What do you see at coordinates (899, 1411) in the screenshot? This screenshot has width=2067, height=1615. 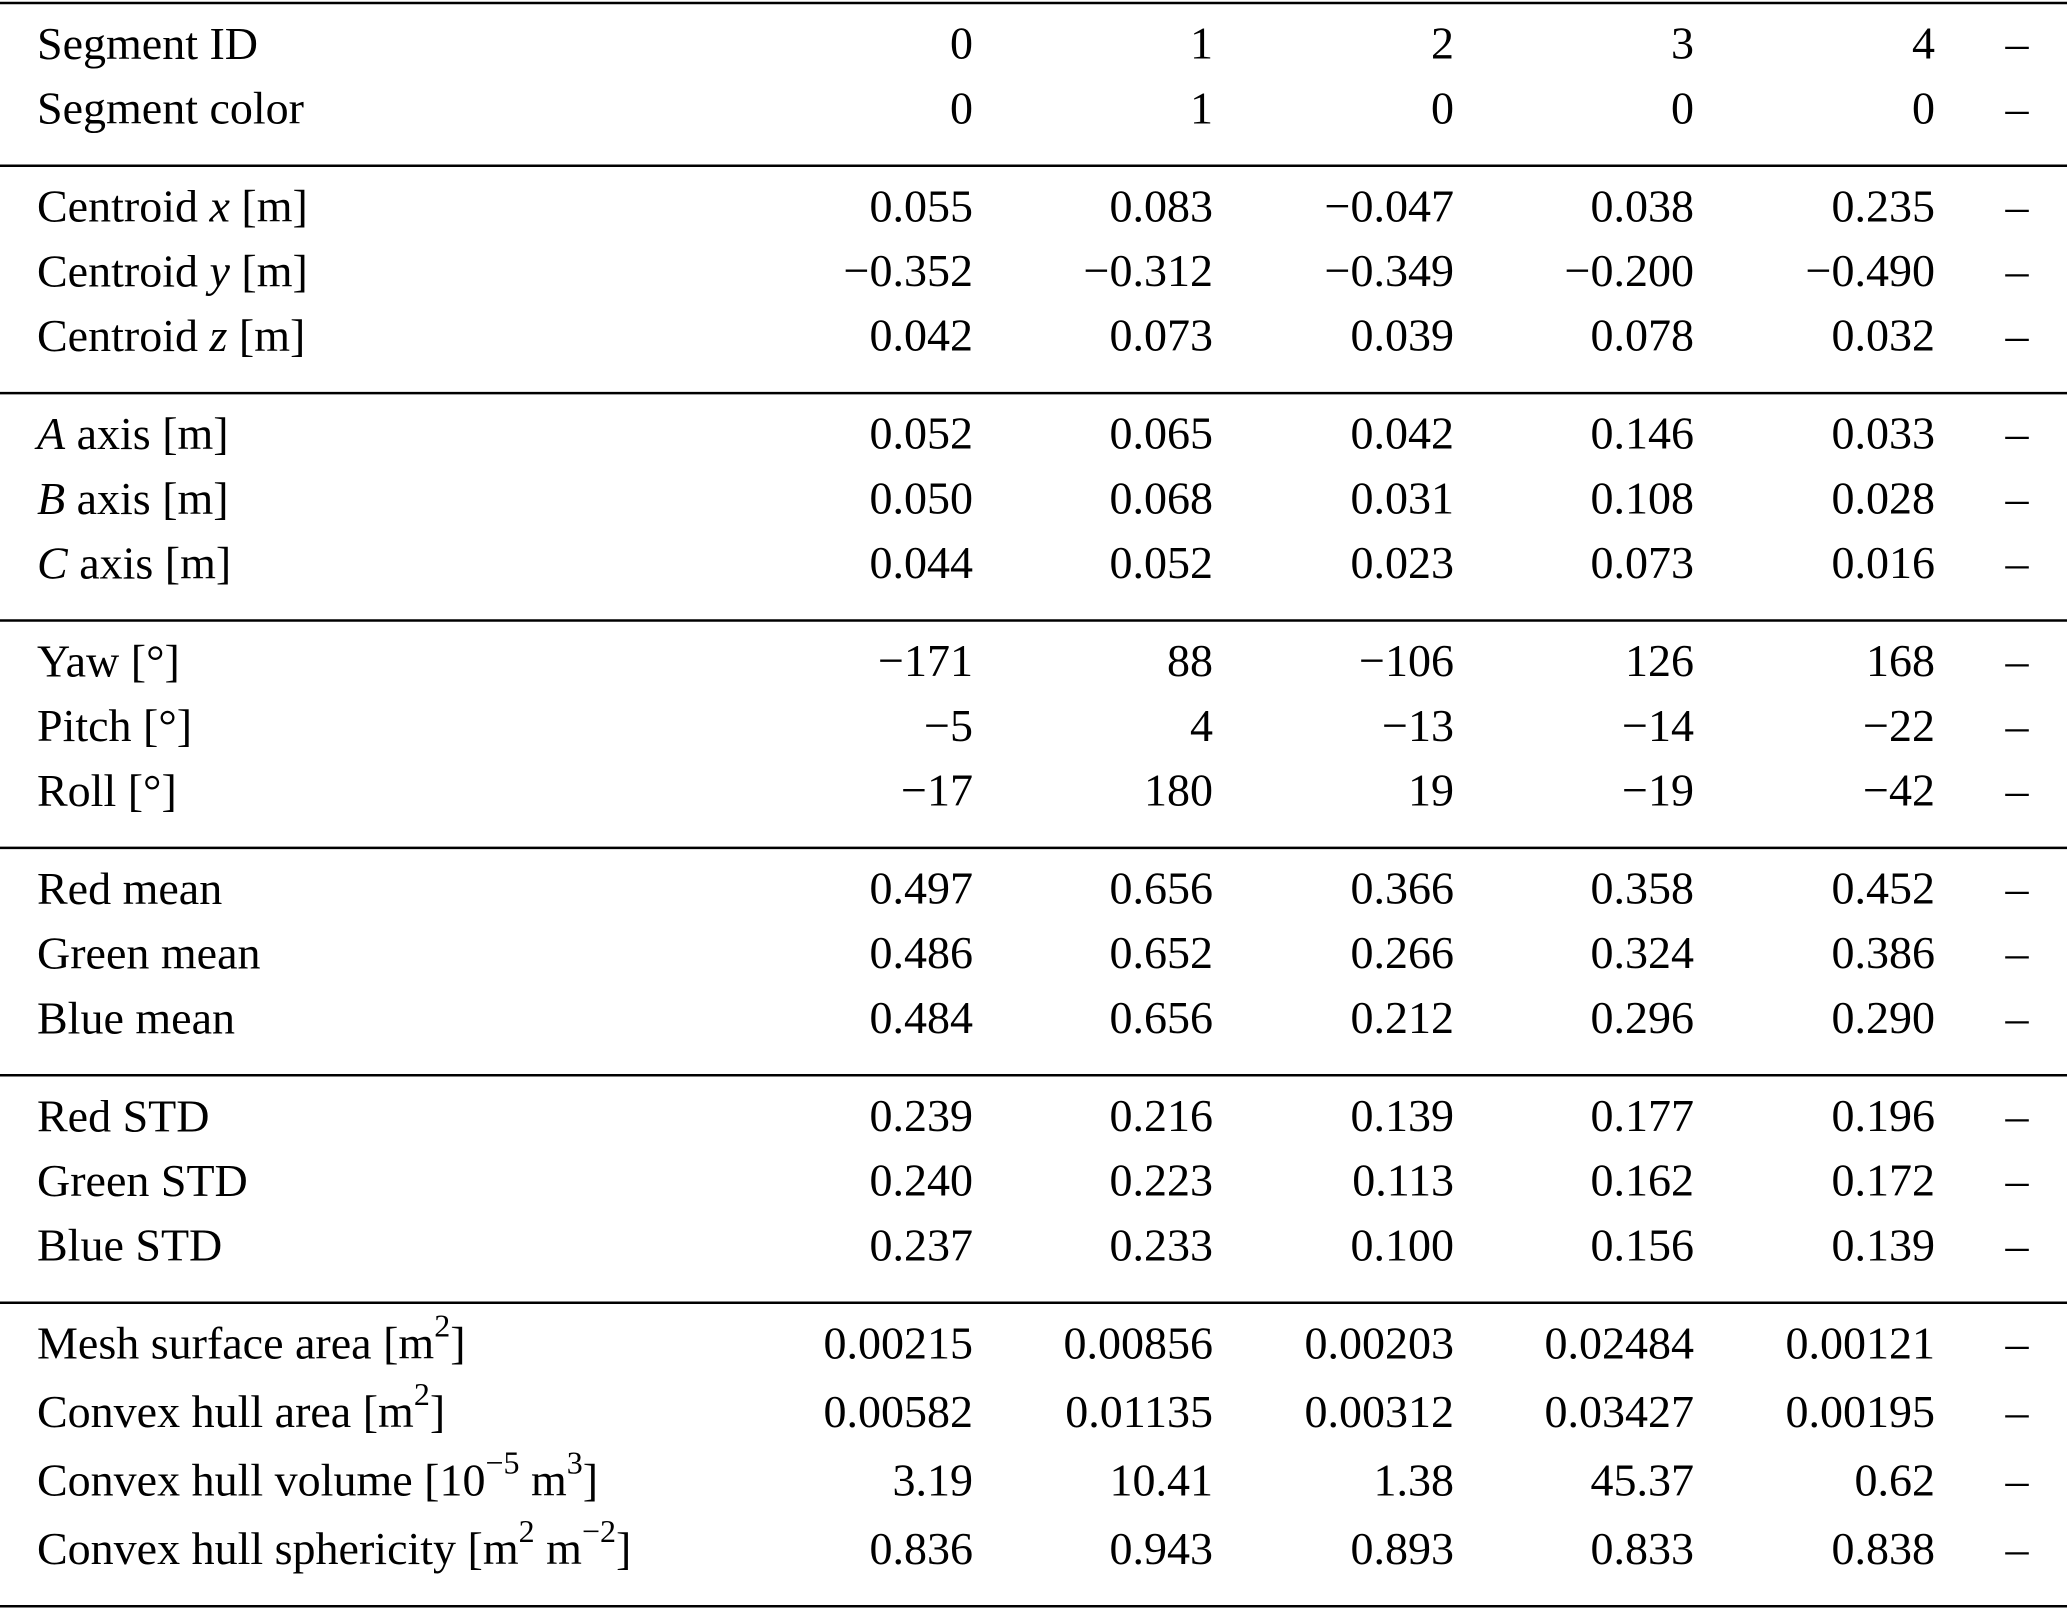 I see `cell: 0.00582` at bounding box center [899, 1411].